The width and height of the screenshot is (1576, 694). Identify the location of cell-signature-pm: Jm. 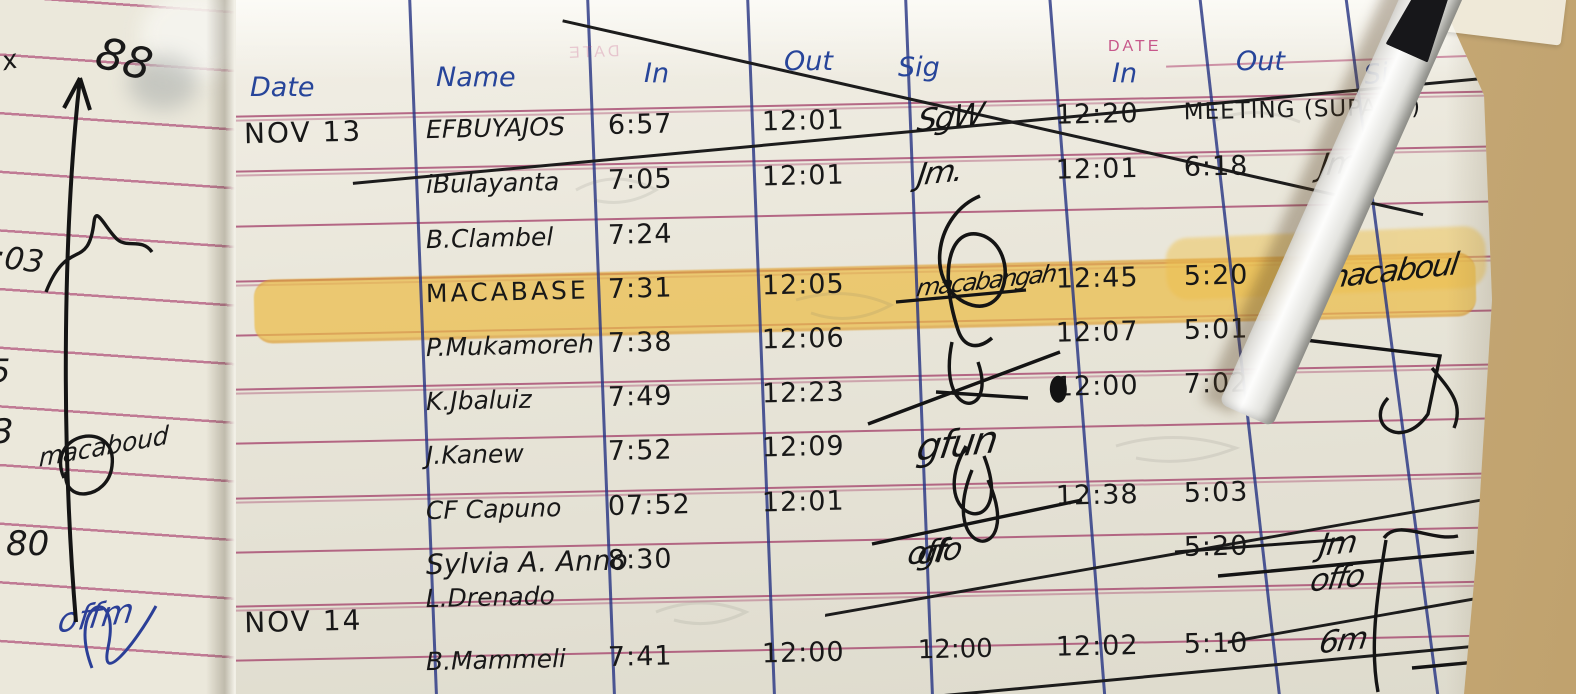
(1337, 543).